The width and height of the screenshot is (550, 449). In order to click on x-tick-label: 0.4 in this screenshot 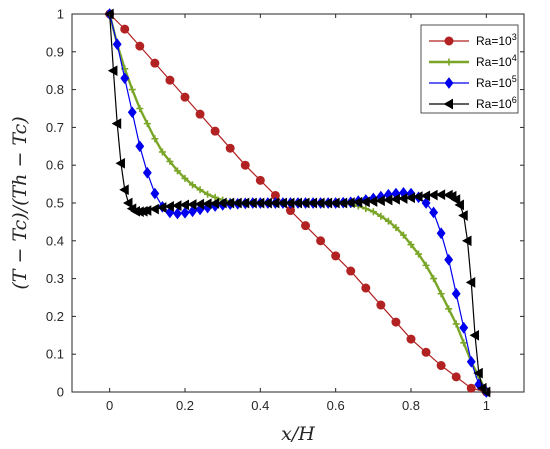, I will do `click(260, 405)`.